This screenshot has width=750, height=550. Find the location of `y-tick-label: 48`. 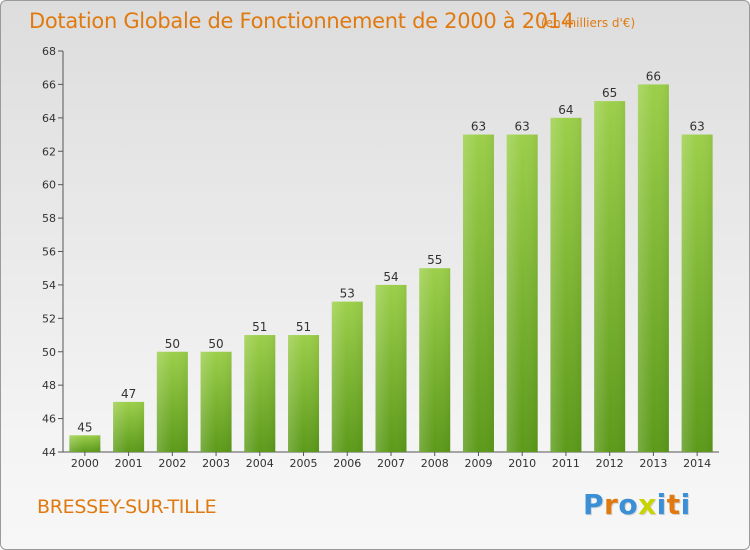

y-tick-label: 48 is located at coordinates (49, 385).